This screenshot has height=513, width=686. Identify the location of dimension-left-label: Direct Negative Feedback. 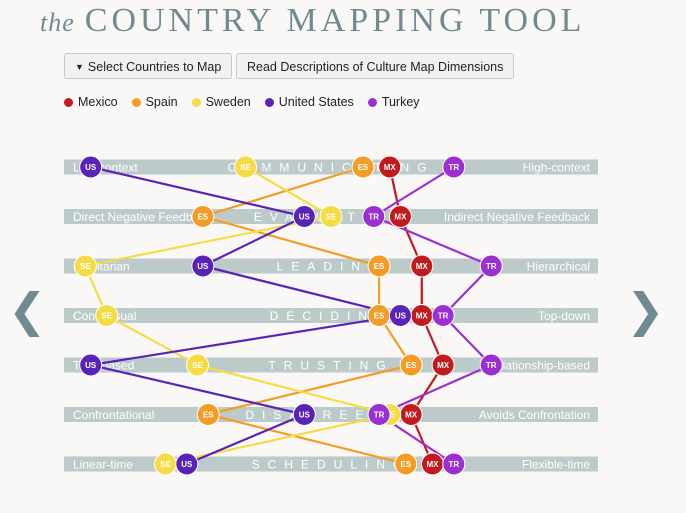
(142, 217).